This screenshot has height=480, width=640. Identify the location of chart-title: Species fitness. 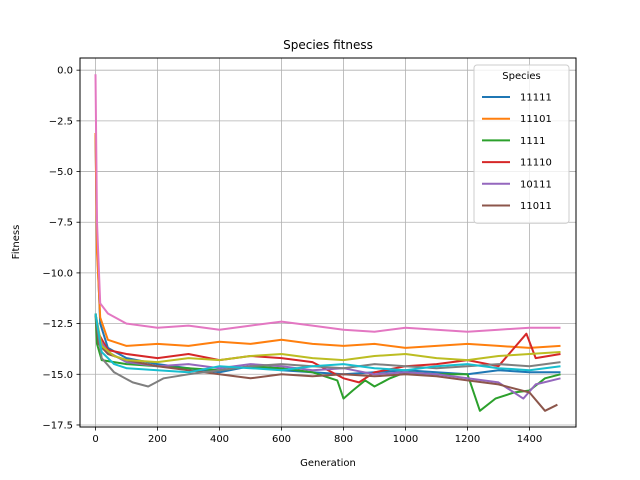
(328, 45).